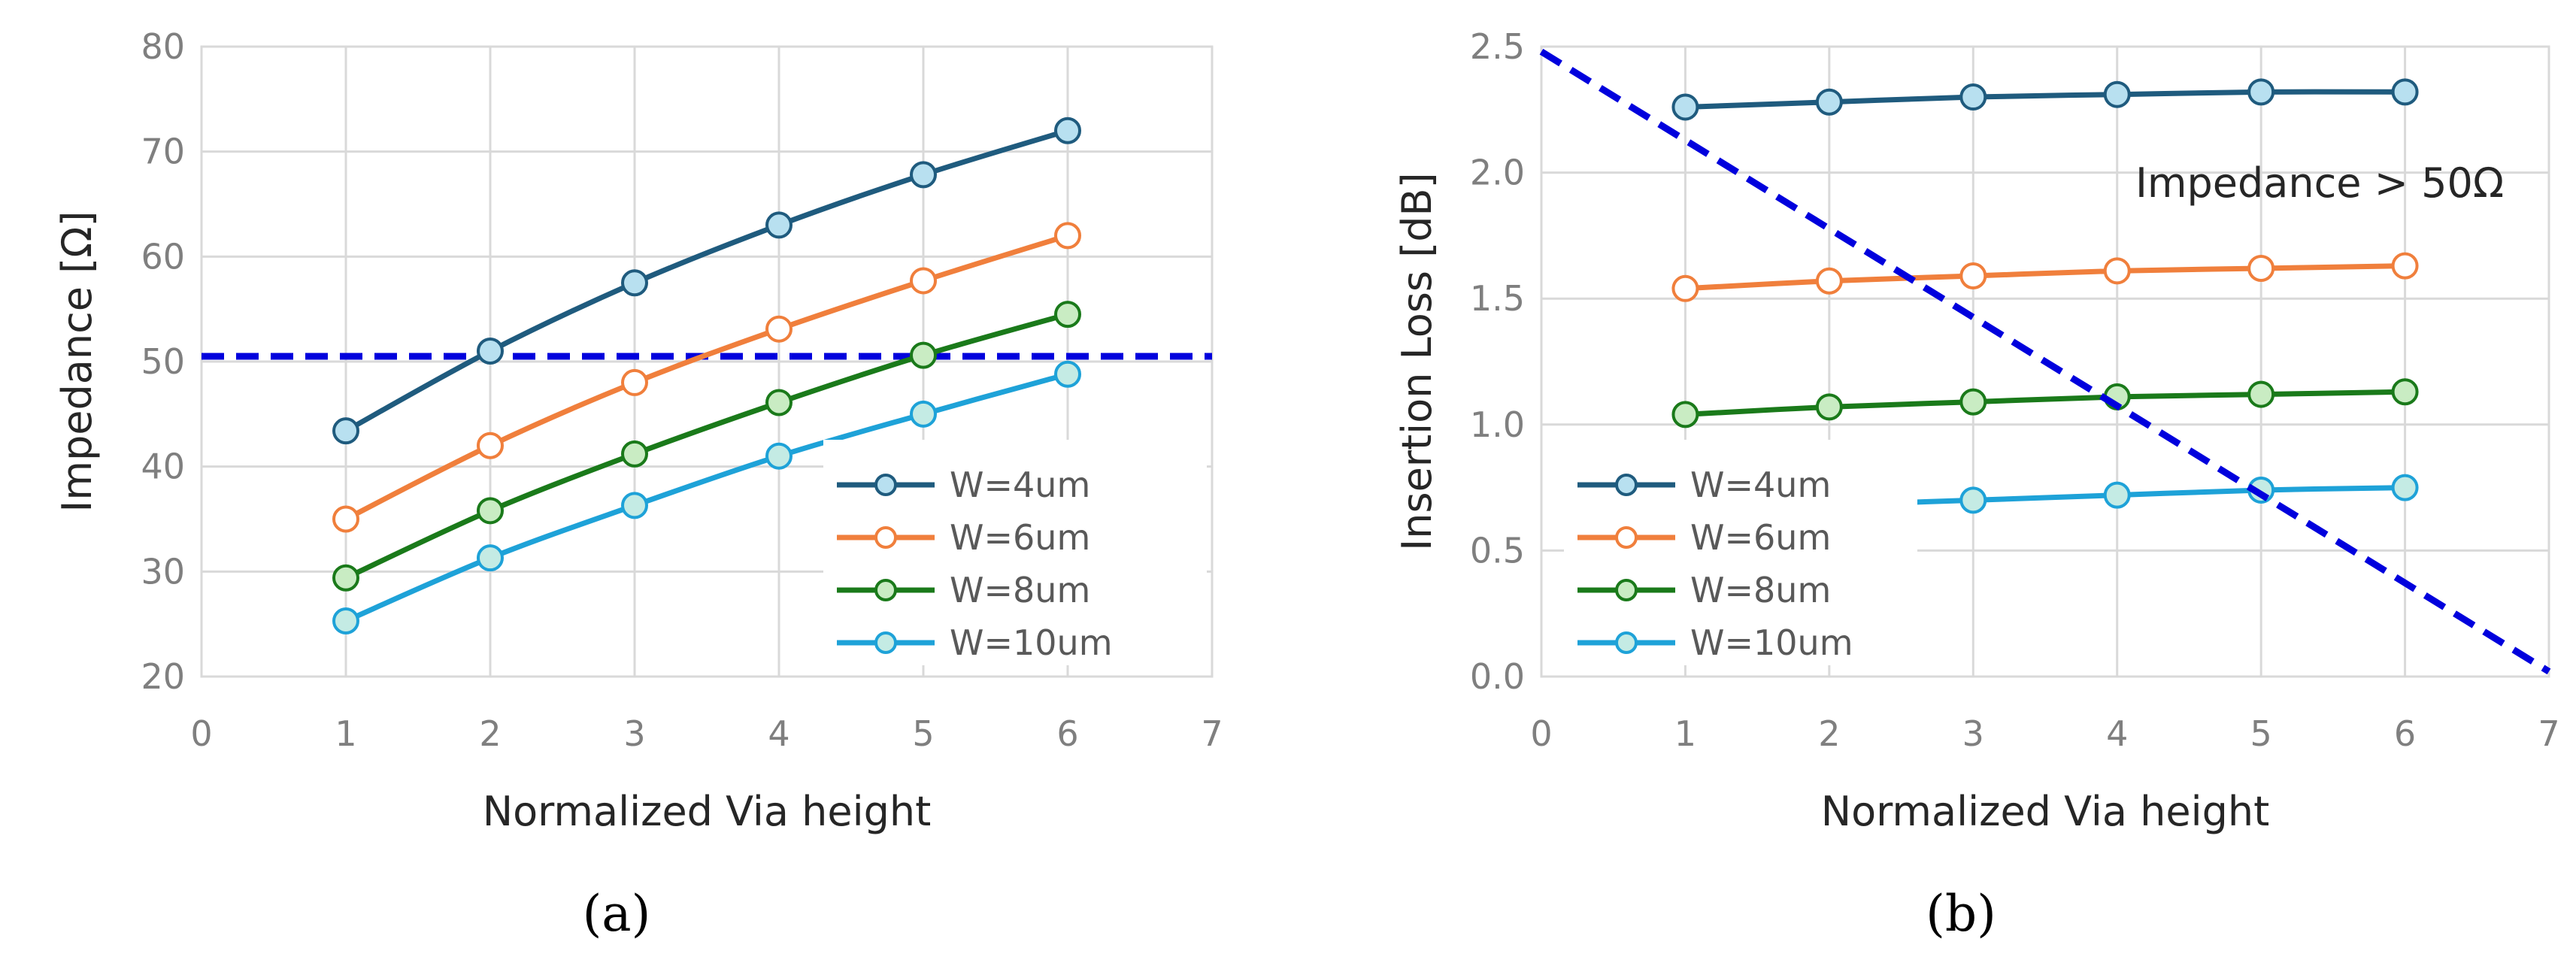  Describe the element at coordinates (2044, 733) in the screenshot. I see `x-ticks-b: 0 1 2 3 4 5 6 7` at that location.